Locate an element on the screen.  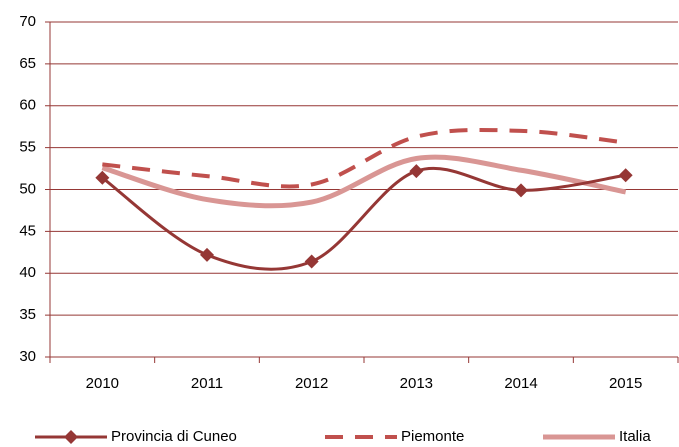
x-tick-label: 2015 is located at coordinates (625, 383).